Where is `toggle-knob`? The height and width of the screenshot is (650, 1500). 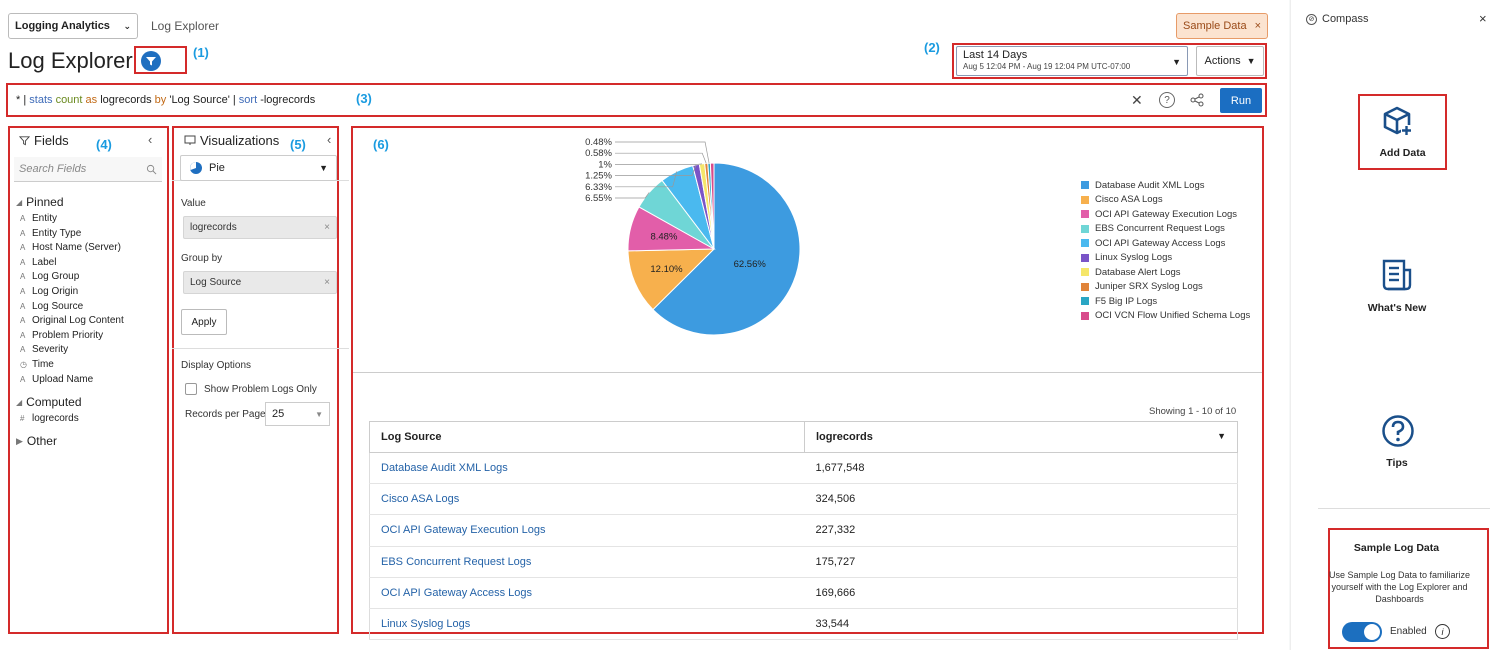
toggle-knob is located at coordinates (1372, 632).